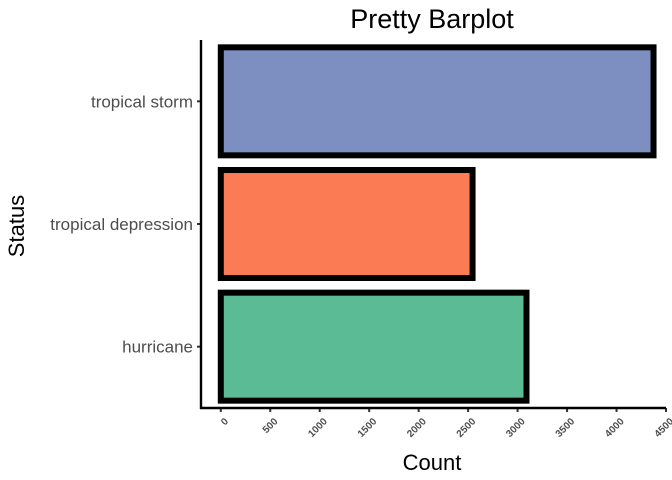 The height and width of the screenshot is (480, 672). I want to click on x-tick-label: 2500, so click(467, 428).